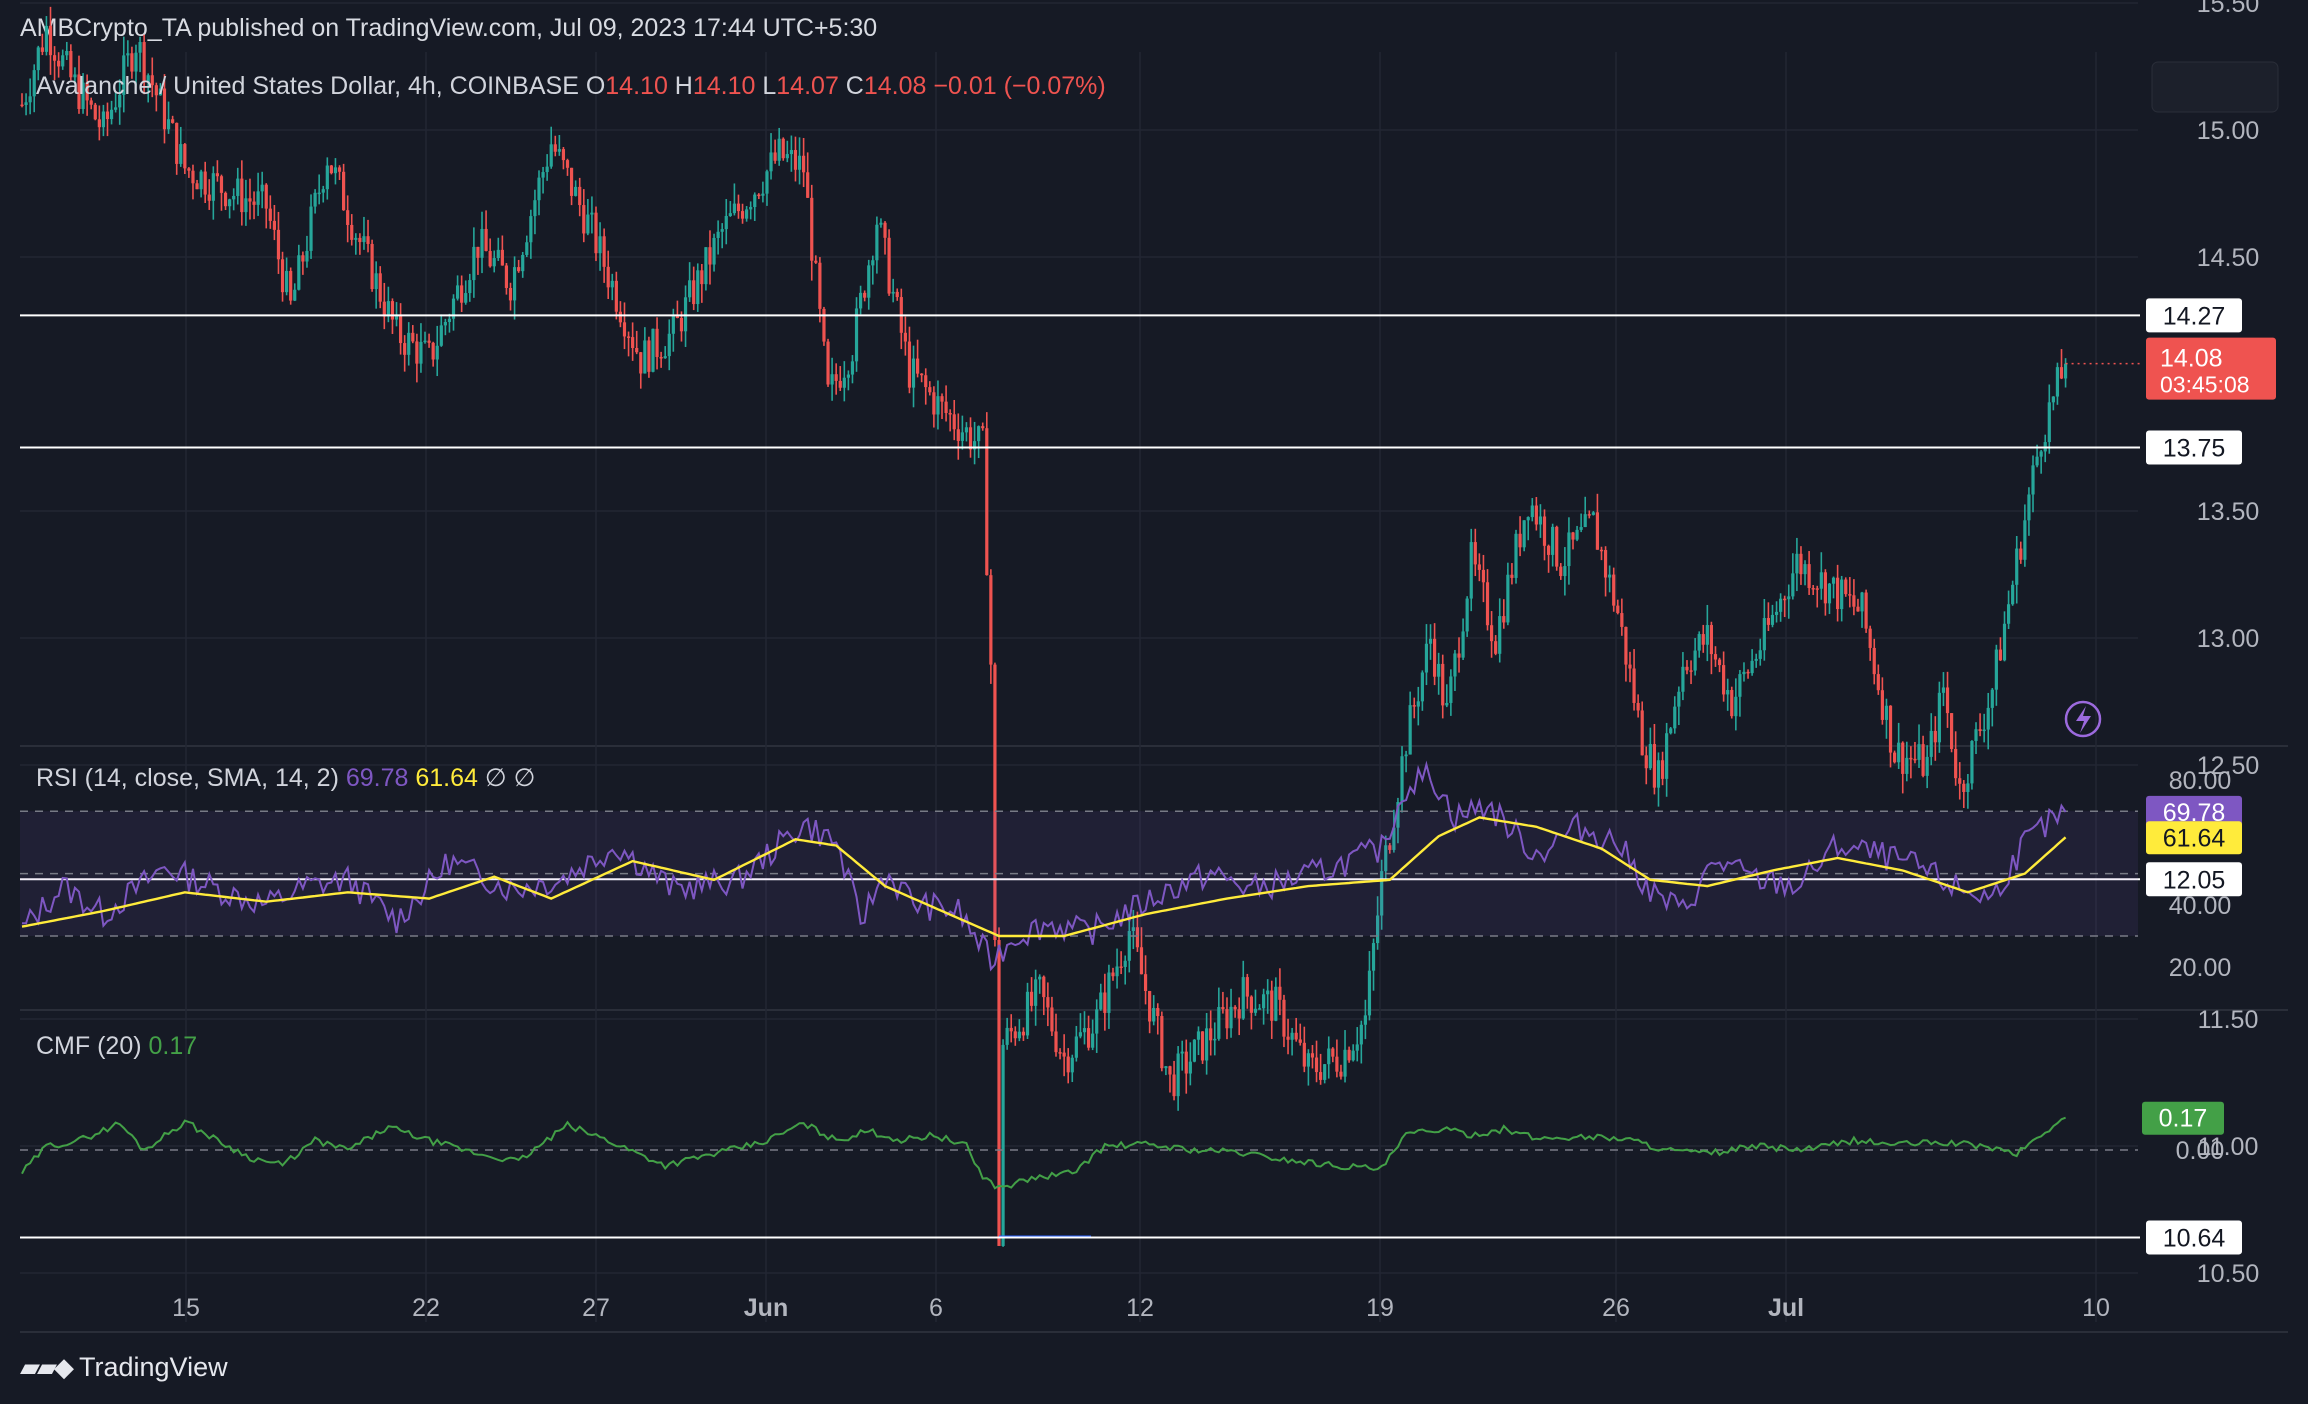 The width and height of the screenshot is (2308, 1404). What do you see at coordinates (2096, 1308) in the screenshot?
I see `x-tick-label: 10` at bounding box center [2096, 1308].